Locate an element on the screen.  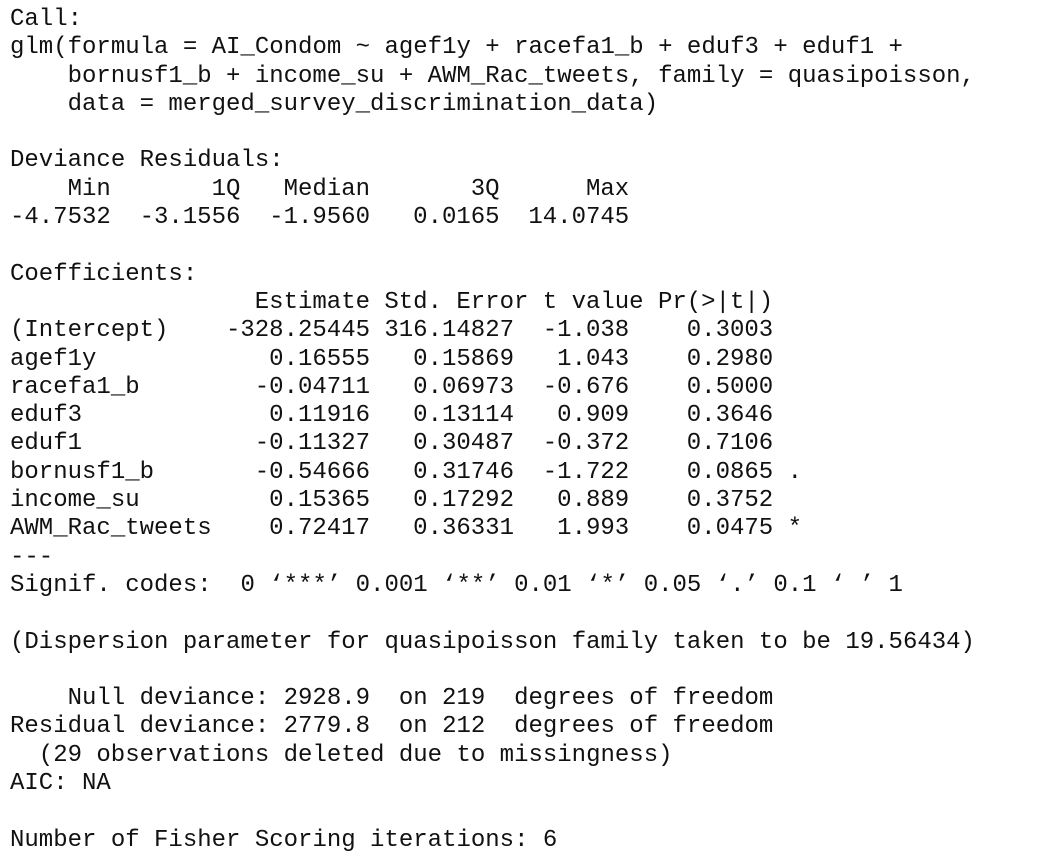
coef-value: -1.722 is located at coordinates (586, 472).